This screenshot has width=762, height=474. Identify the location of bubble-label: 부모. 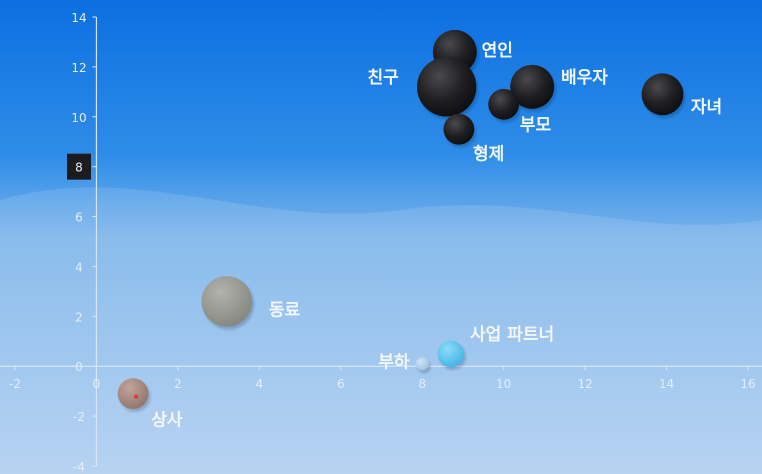
(536, 125).